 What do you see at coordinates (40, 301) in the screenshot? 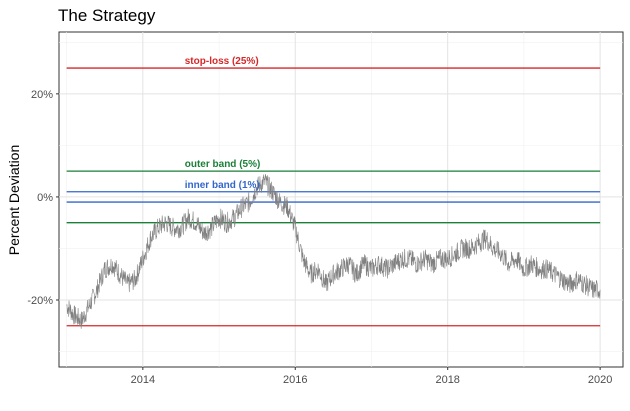
I see `y-tick-label: -20%` at bounding box center [40, 301].